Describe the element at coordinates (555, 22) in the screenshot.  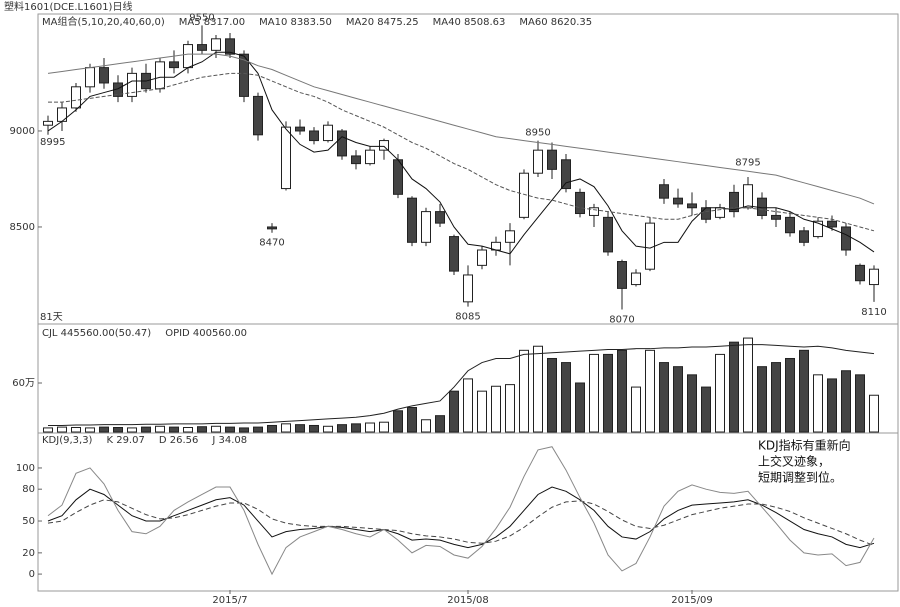
I see `header-item: MA60 8620.35` at that location.